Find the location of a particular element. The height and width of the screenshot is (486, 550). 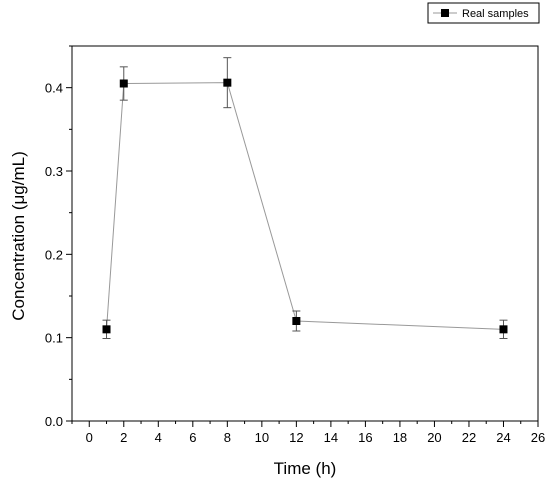

y-tick-label: 0.0 is located at coordinates (54, 421).